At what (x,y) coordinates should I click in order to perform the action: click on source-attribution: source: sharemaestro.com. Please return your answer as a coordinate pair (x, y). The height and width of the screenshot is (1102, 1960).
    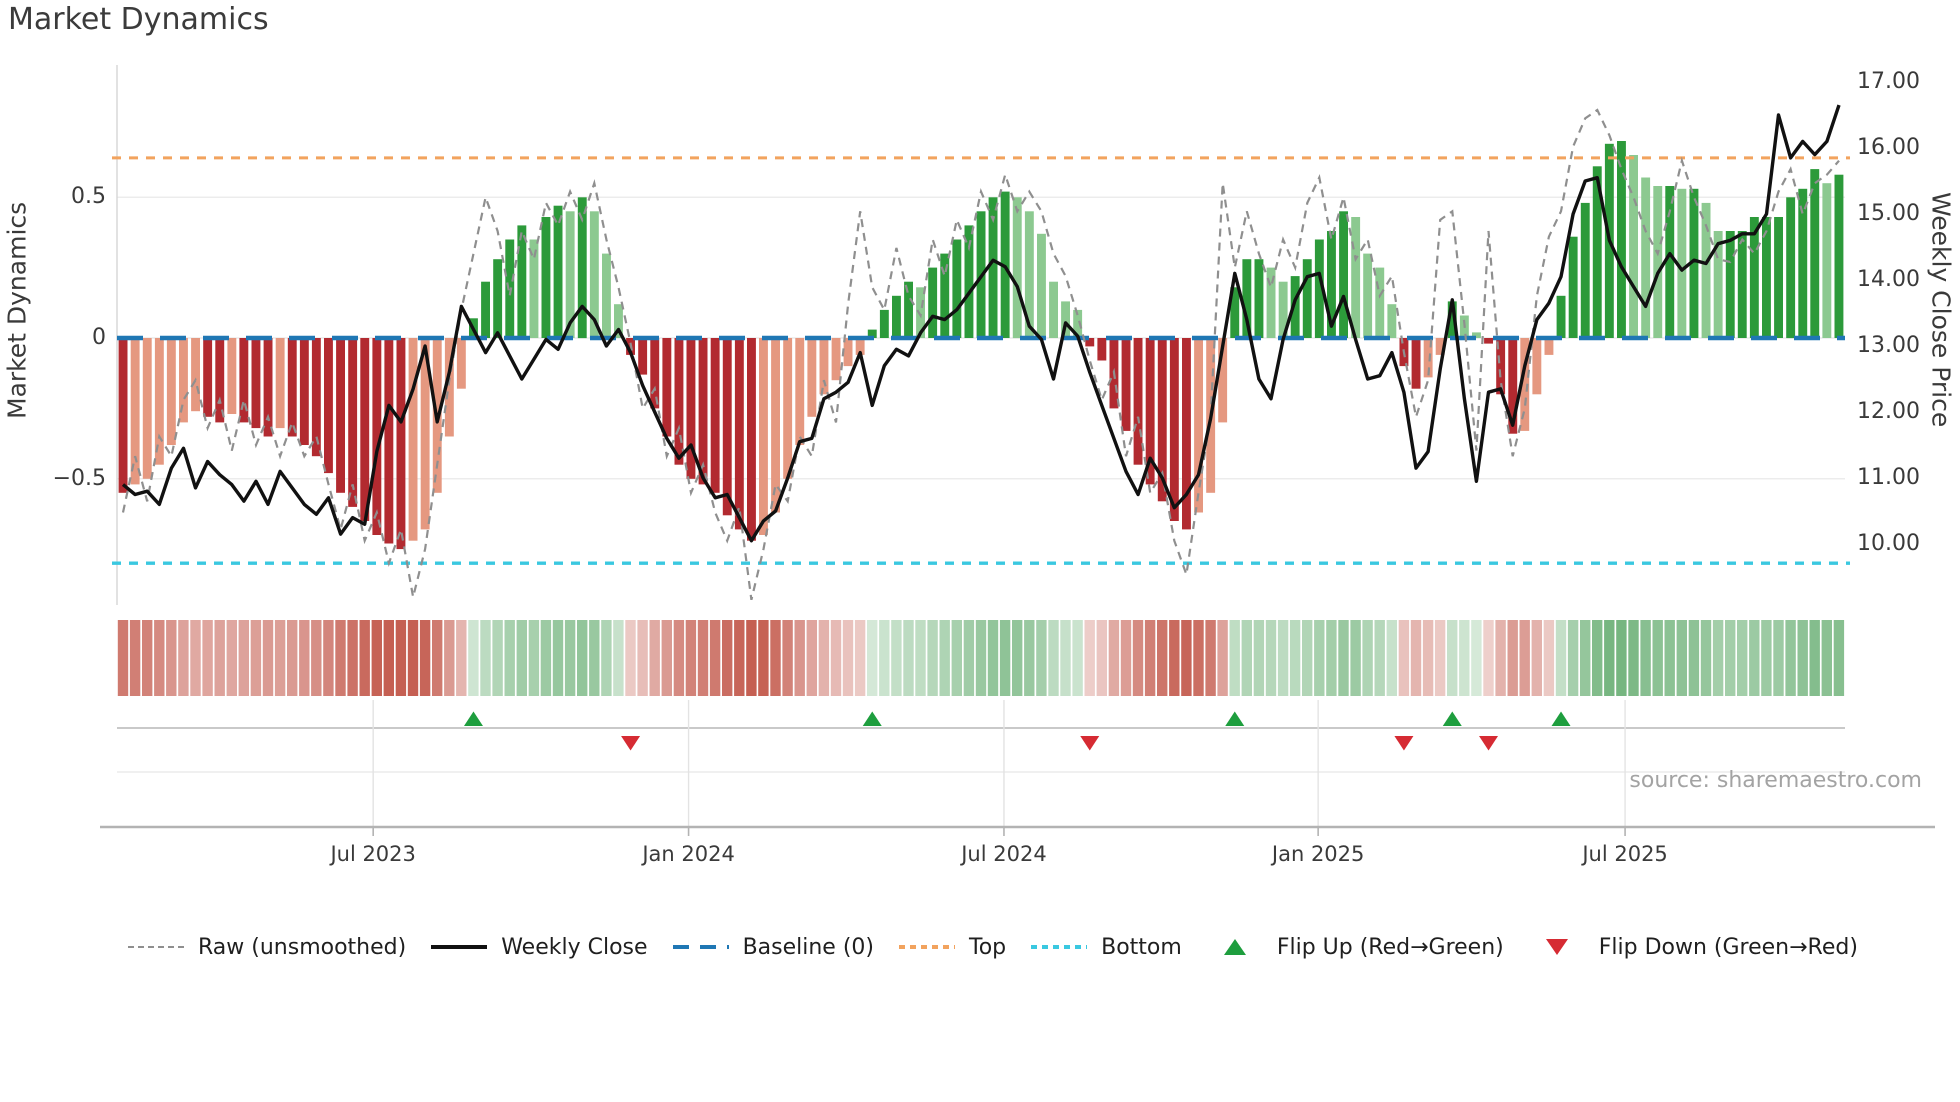
    Looking at the image, I should click on (1775, 780).